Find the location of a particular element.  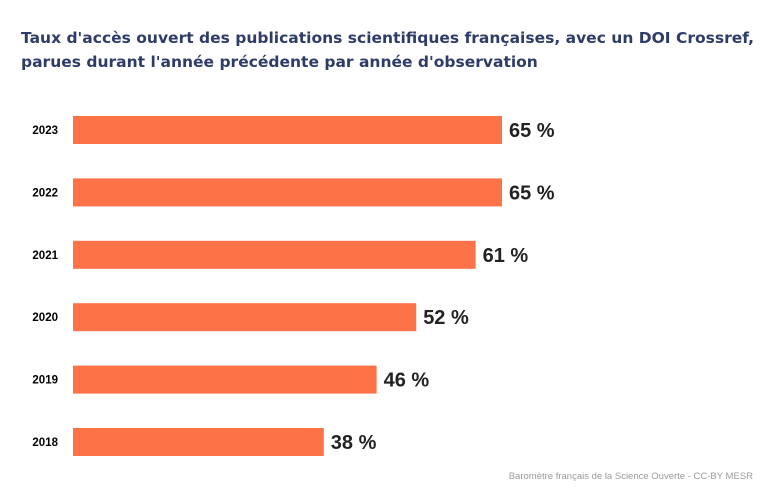

bar-2021 is located at coordinates (274, 254).